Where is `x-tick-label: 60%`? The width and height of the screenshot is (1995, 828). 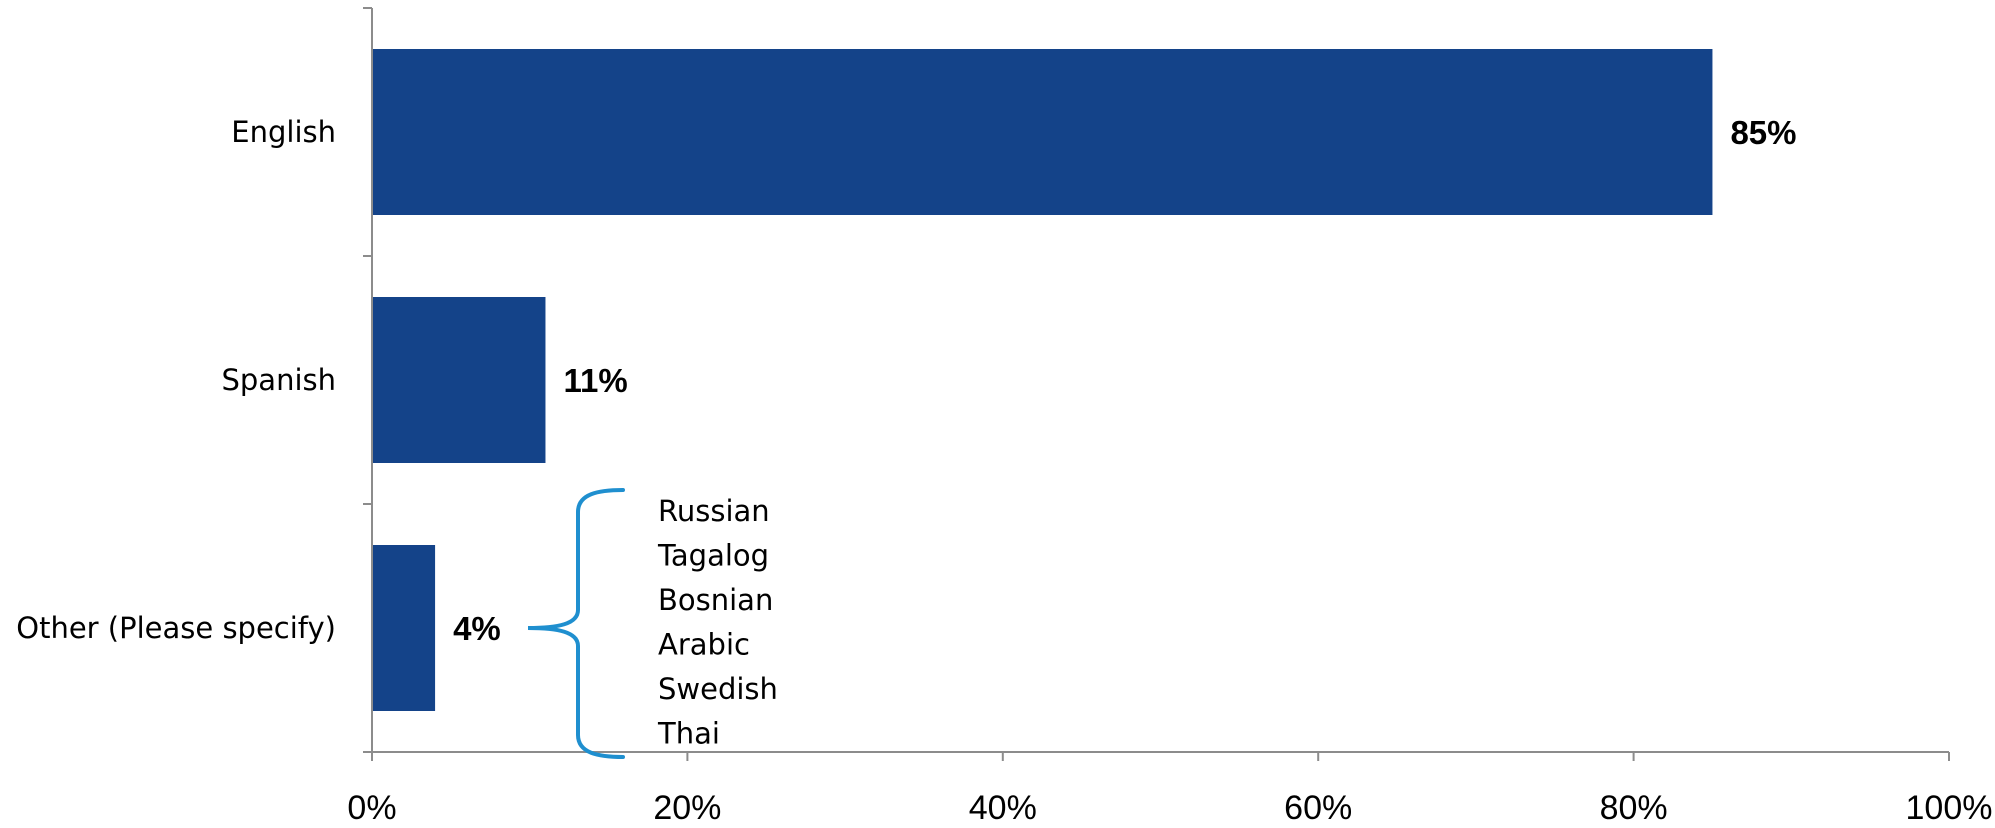
x-tick-label: 60% is located at coordinates (1318, 808).